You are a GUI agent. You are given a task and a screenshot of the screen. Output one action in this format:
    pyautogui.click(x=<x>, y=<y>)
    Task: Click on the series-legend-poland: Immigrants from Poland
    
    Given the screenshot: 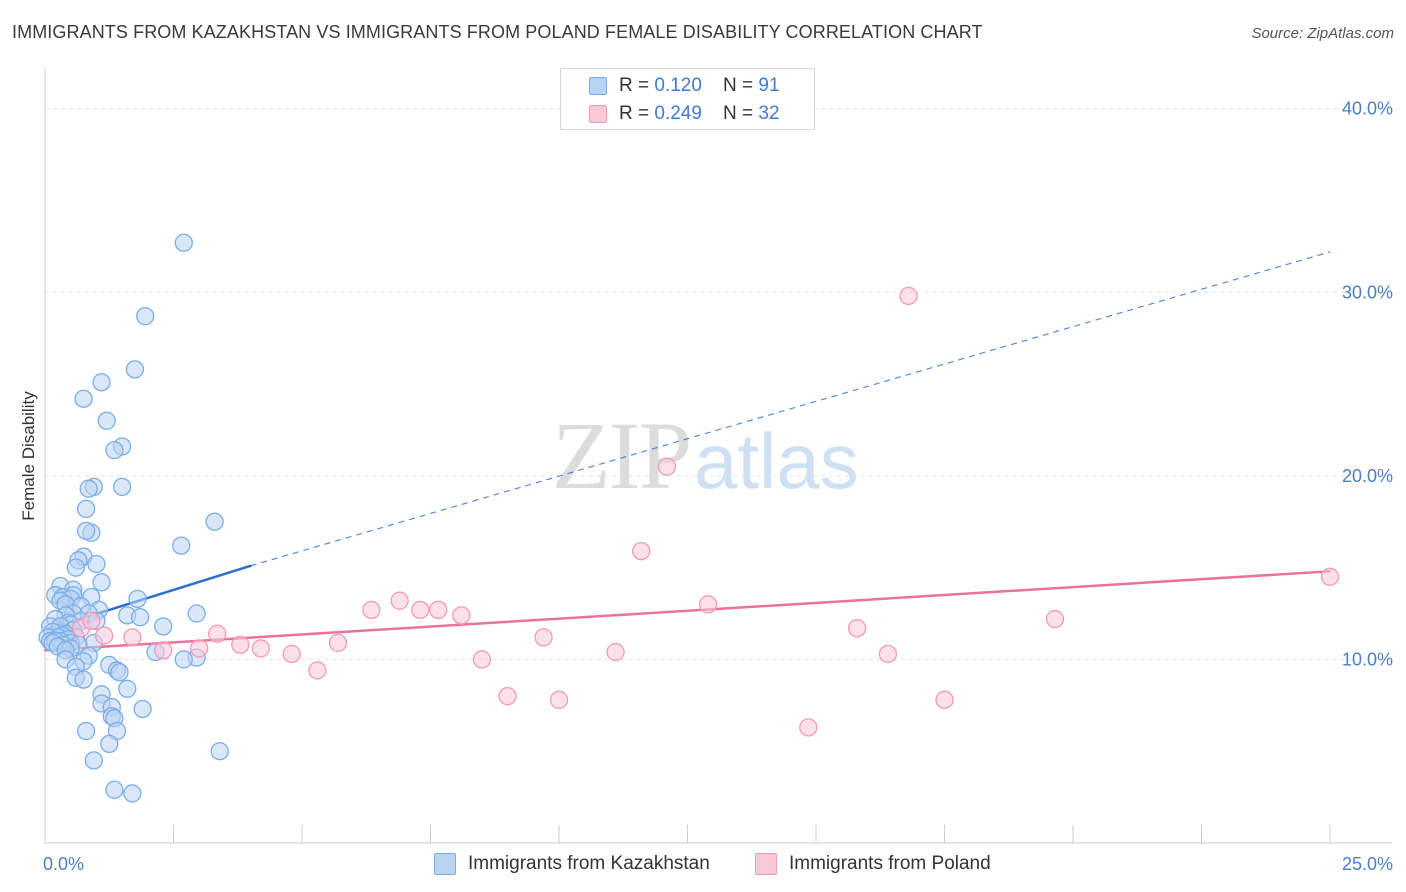 What is the action you would take?
    pyautogui.click(x=873, y=864)
    